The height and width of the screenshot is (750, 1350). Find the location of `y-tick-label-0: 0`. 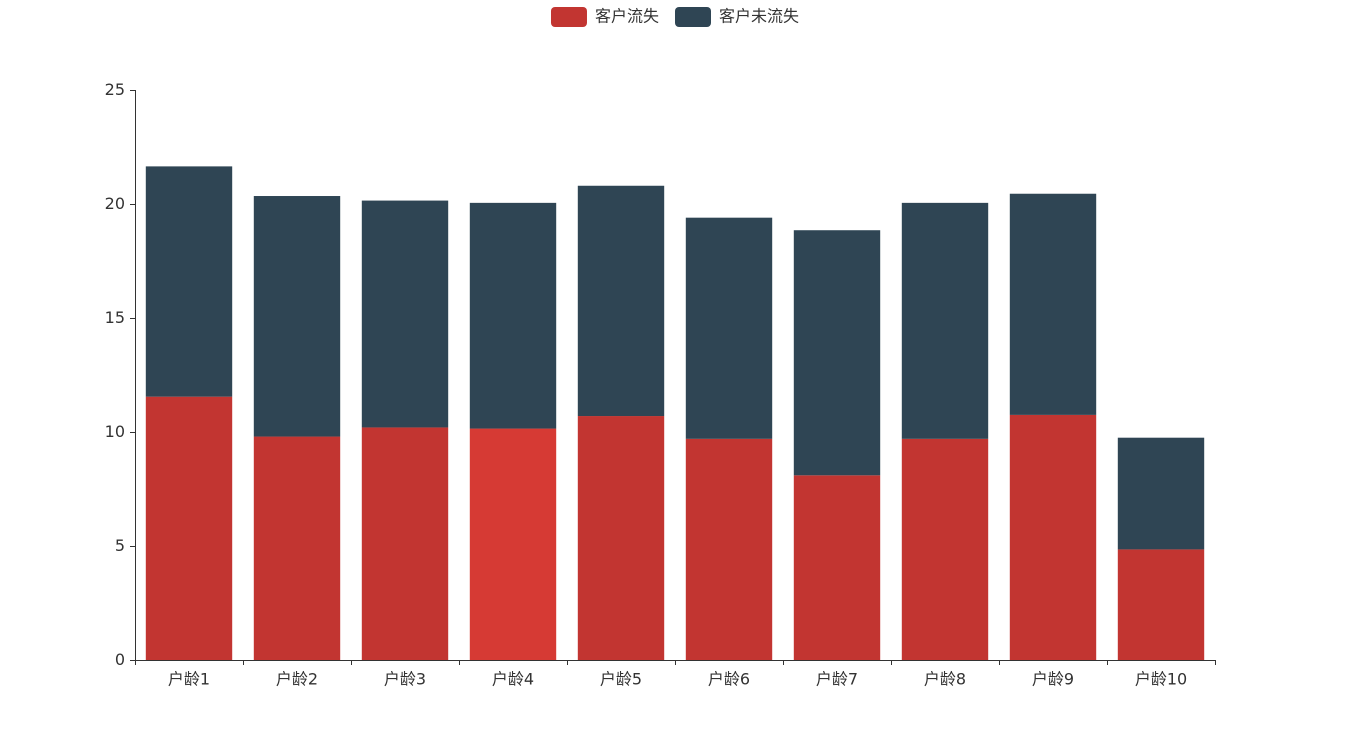

y-tick-label-0: 0 is located at coordinates (120, 659).